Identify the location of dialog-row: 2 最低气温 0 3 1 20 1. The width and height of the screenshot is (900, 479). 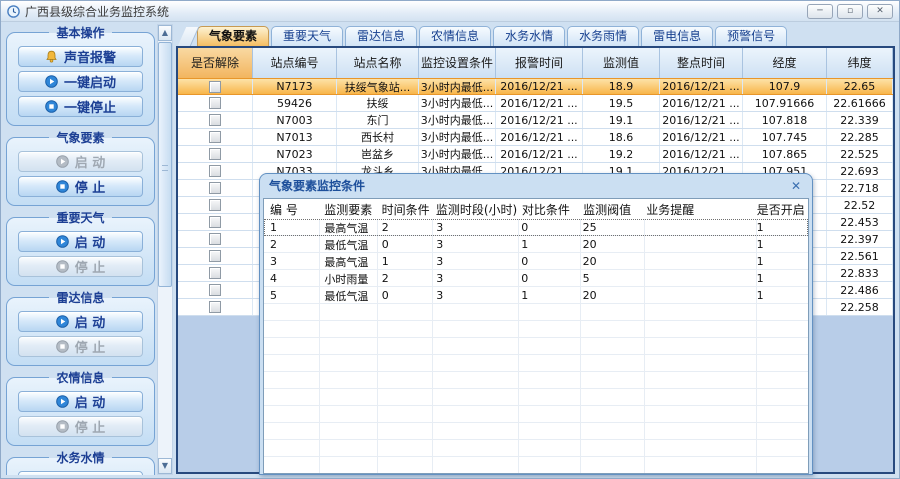
(536, 244).